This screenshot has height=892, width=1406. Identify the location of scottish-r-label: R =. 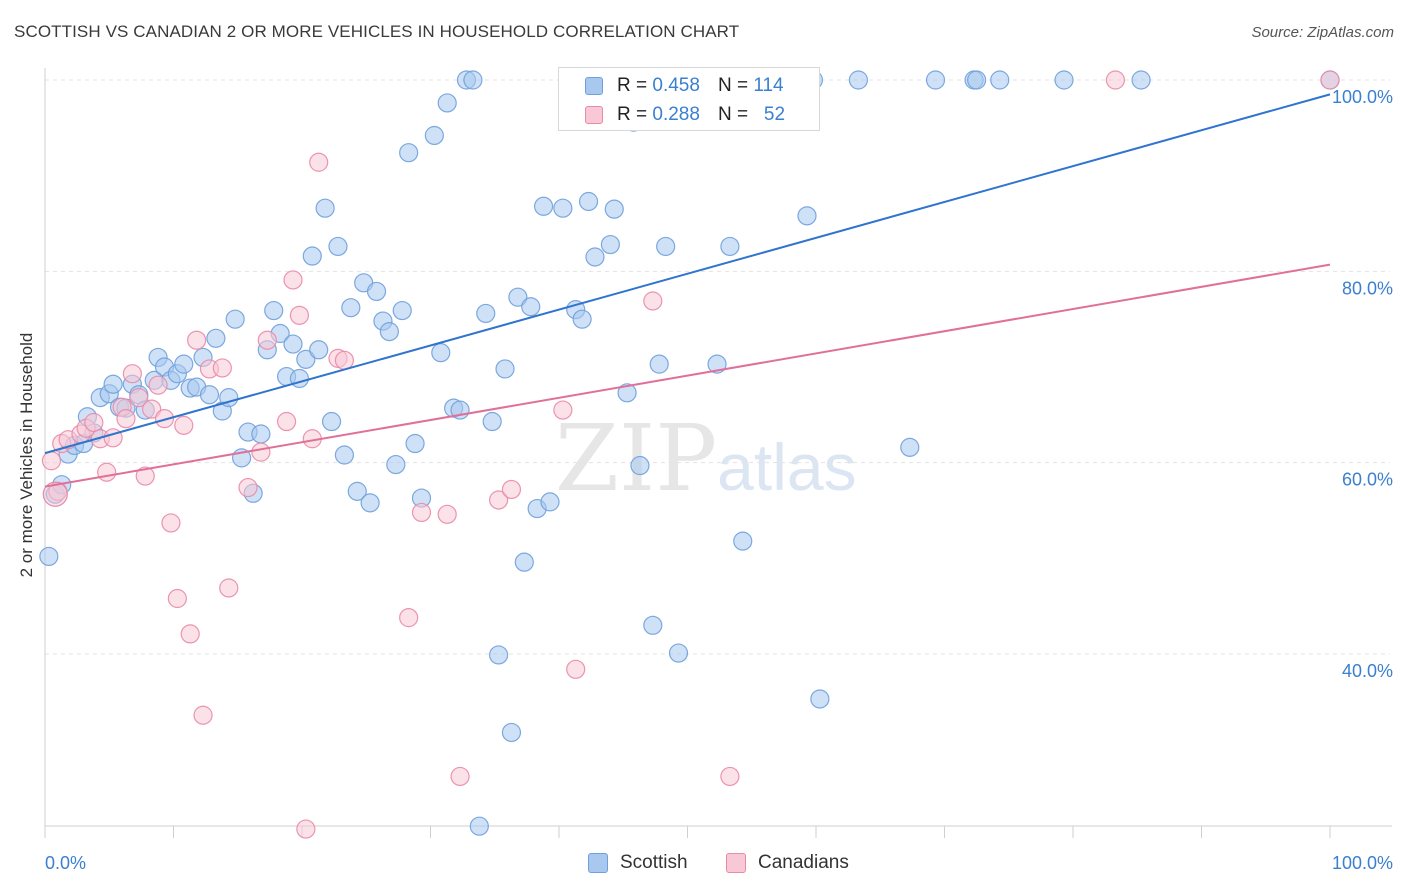
(632, 85).